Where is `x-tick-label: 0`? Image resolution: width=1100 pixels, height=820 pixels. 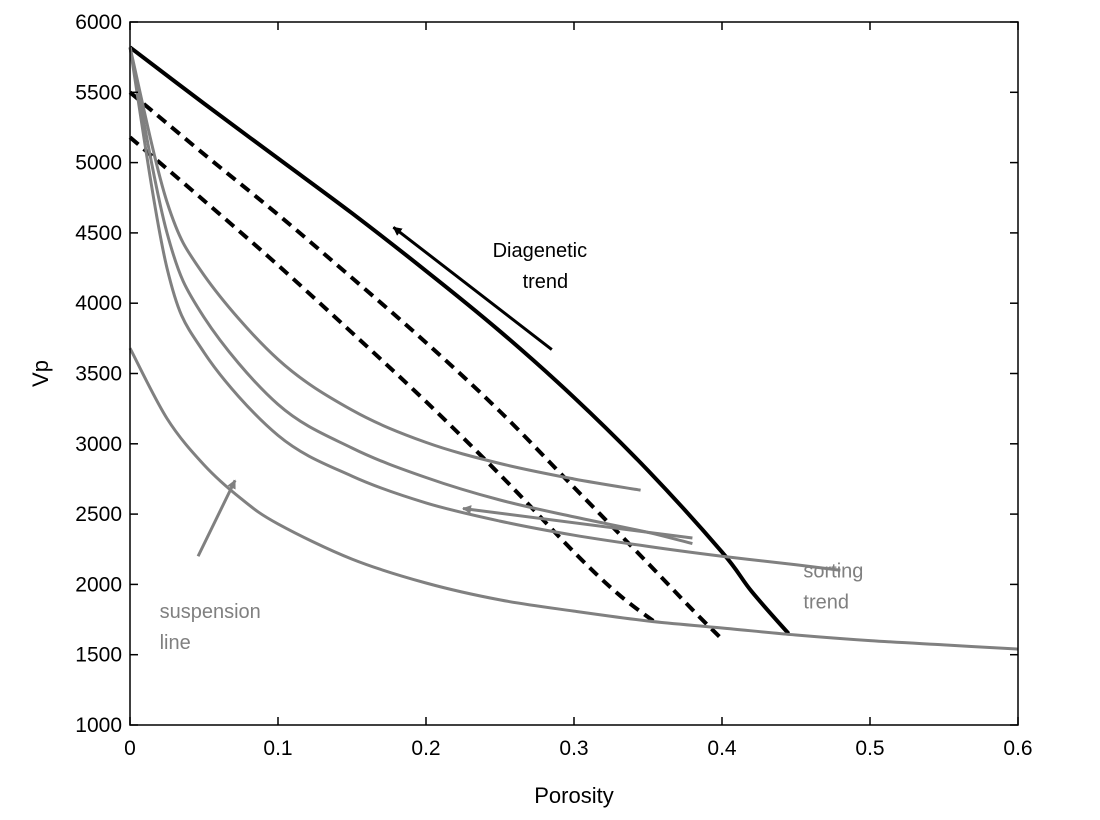 x-tick-label: 0 is located at coordinates (130, 748).